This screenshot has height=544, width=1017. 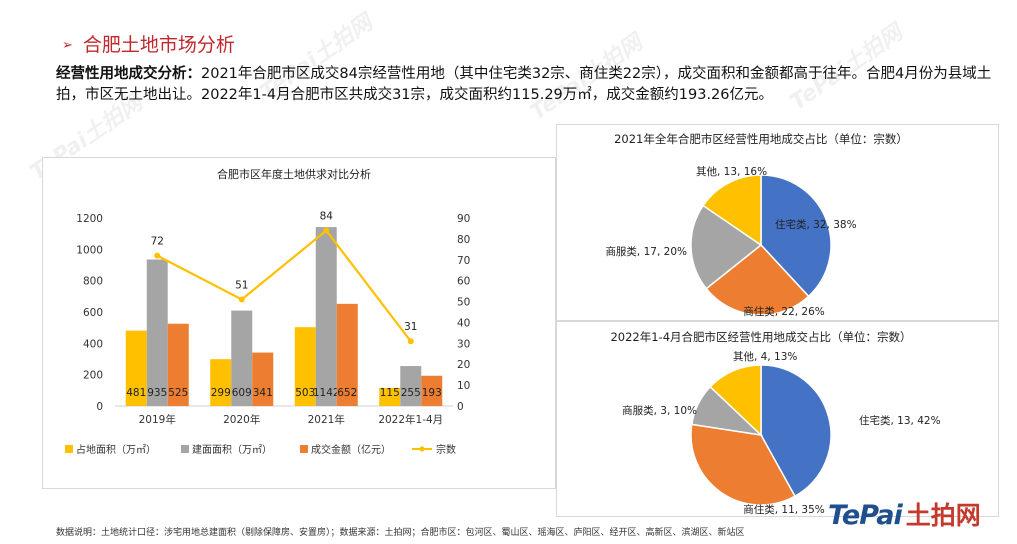 I want to click on y-tick-label: 1000, so click(x=89, y=250).